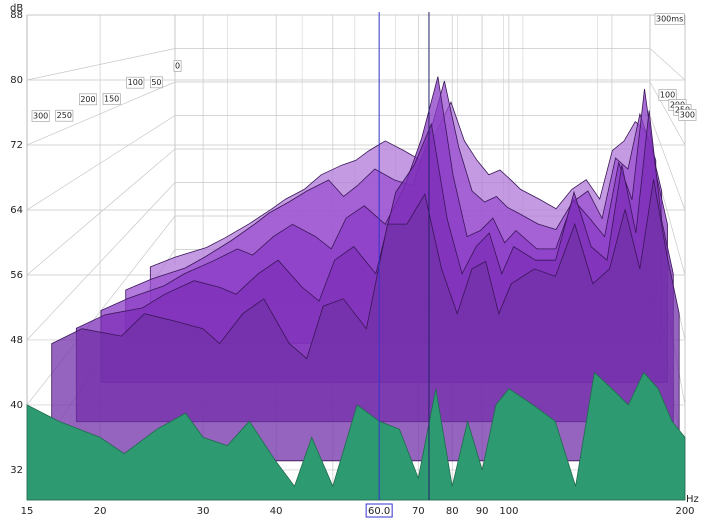 The image size is (706, 524). I want to click on y-unit: dB, so click(16, 8).